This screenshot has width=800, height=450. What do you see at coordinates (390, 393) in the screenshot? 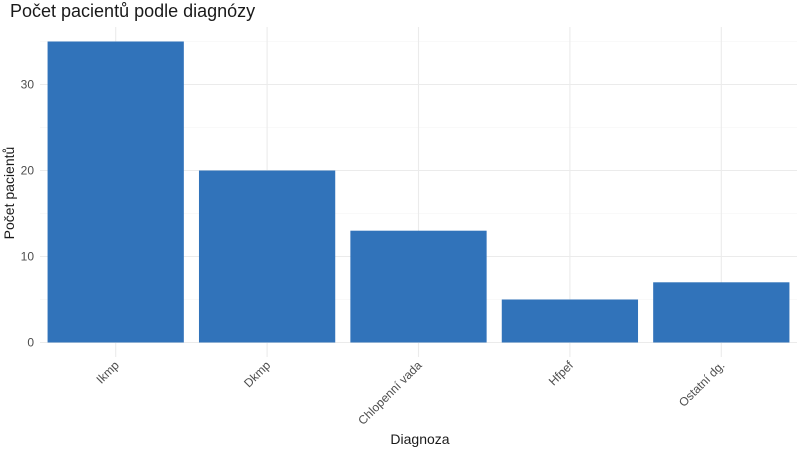
I see `x-tick-label: Chlopenní vada` at bounding box center [390, 393].